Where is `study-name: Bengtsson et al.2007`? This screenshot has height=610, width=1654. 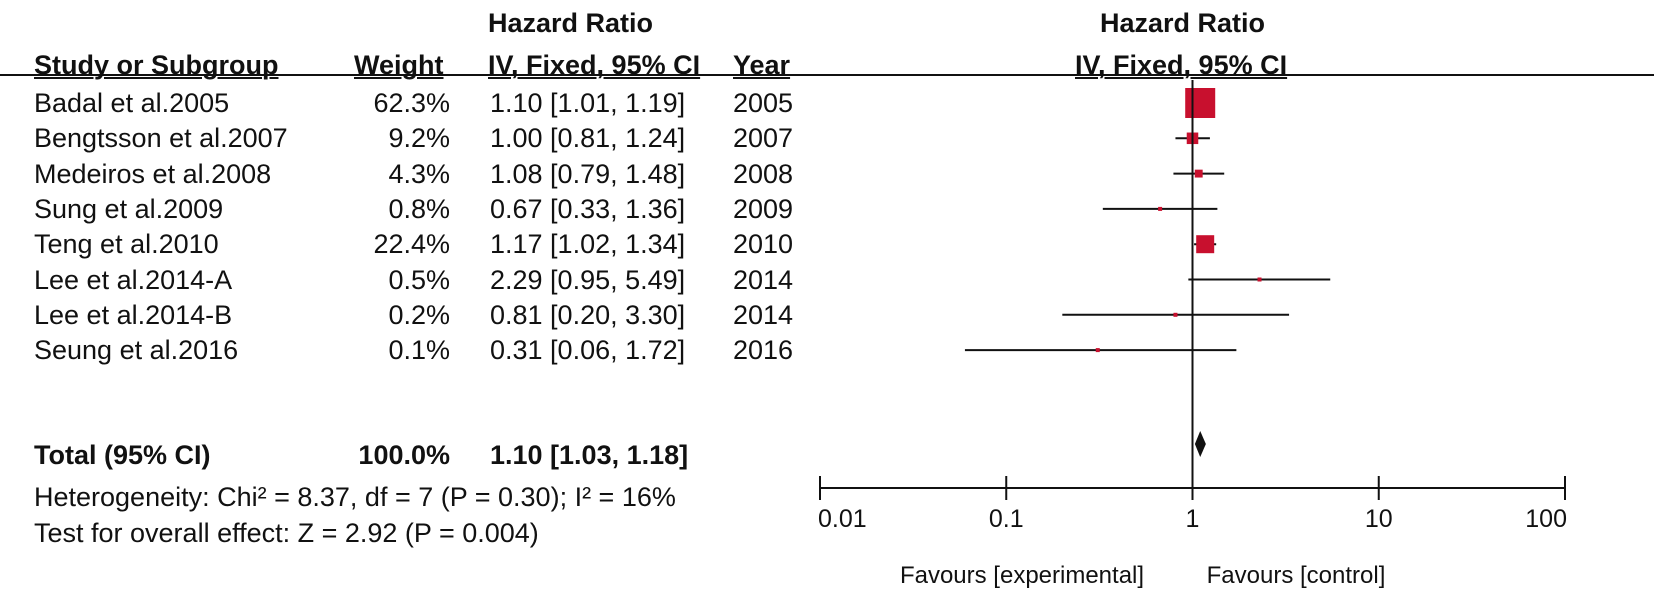 study-name: Bengtsson et al.2007 is located at coordinates (161, 138).